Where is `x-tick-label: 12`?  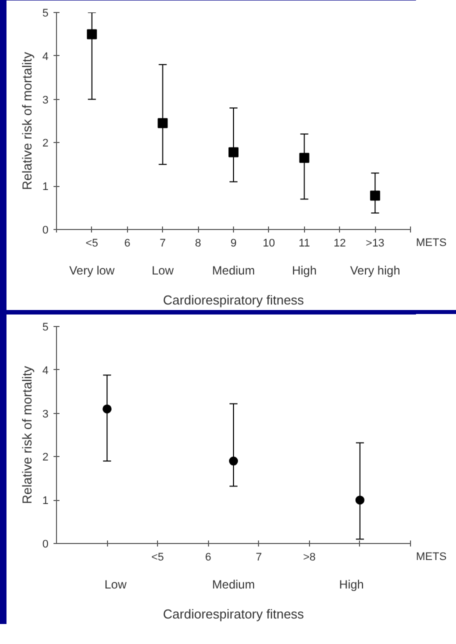 x-tick-label: 12 is located at coordinates (340, 244).